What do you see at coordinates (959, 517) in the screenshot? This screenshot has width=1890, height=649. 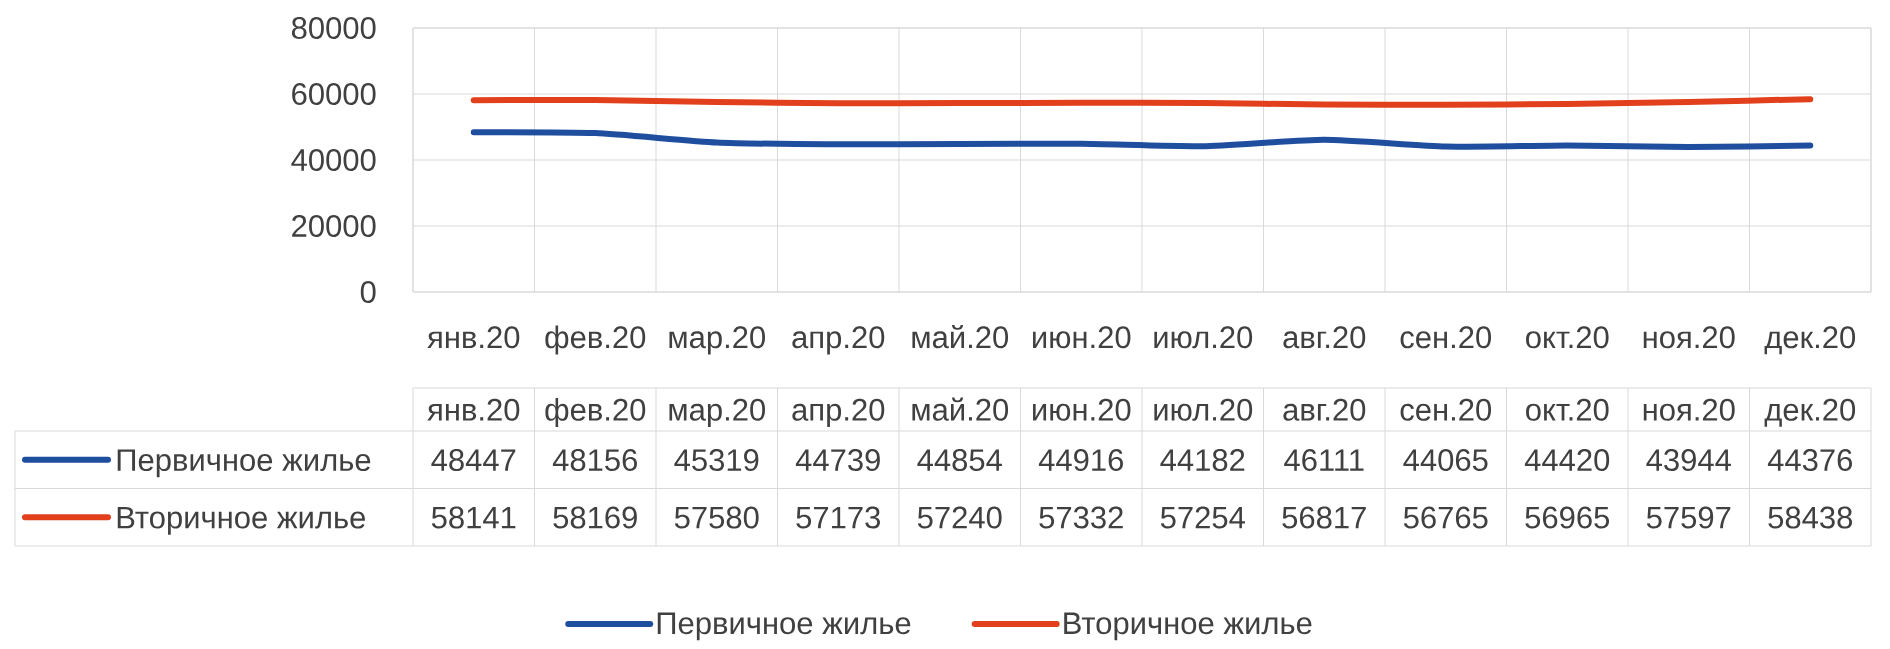 I see `data-label: 57240` at bounding box center [959, 517].